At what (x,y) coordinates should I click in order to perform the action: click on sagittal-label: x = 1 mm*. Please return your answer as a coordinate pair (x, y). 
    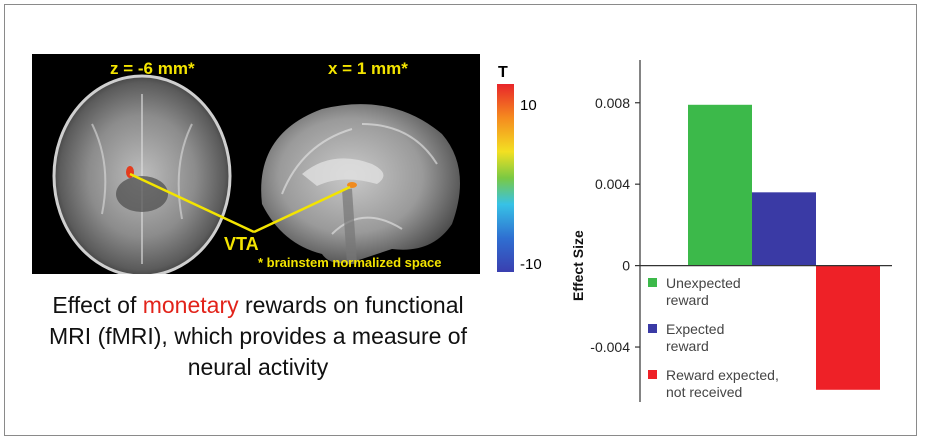
    Looking at the image, I should click on (368, 68).